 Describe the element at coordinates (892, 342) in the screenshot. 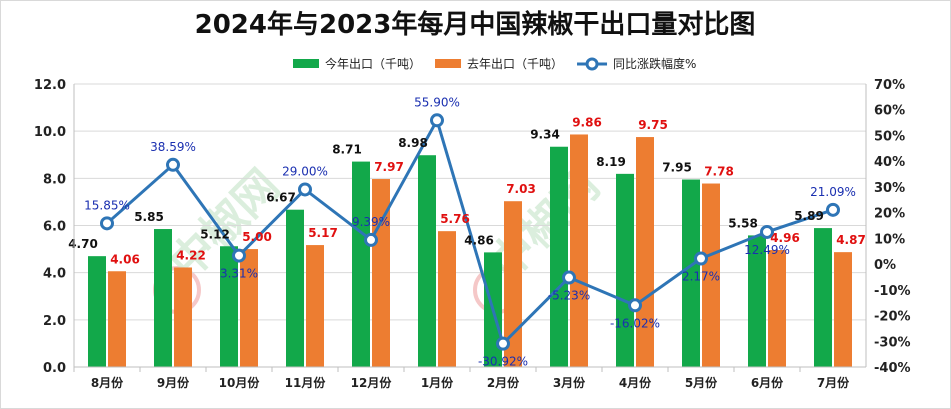

I see `y2-tick-label: -30%` at that location.